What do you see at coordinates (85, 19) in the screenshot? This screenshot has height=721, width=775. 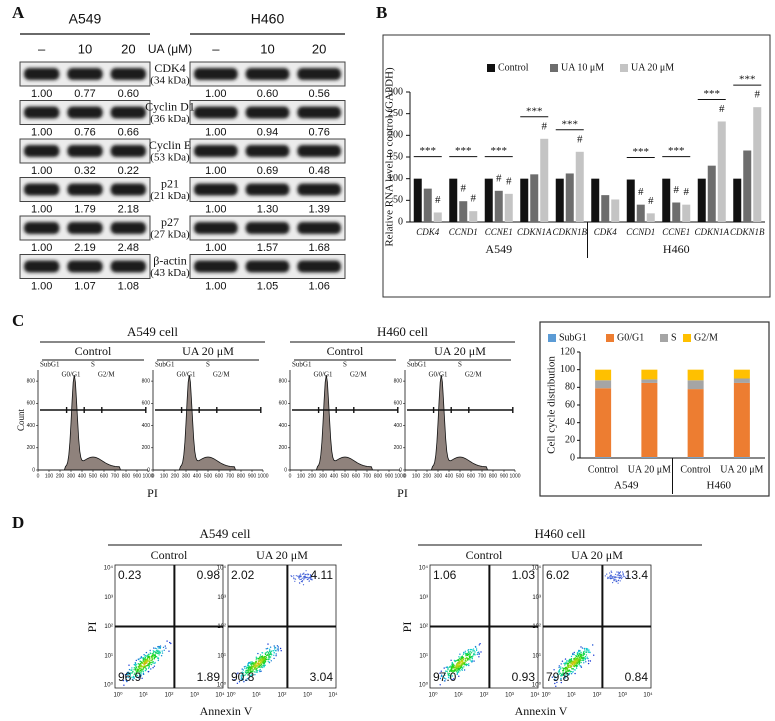 I see `cell-line: A549` at bounding box center [85, 19].